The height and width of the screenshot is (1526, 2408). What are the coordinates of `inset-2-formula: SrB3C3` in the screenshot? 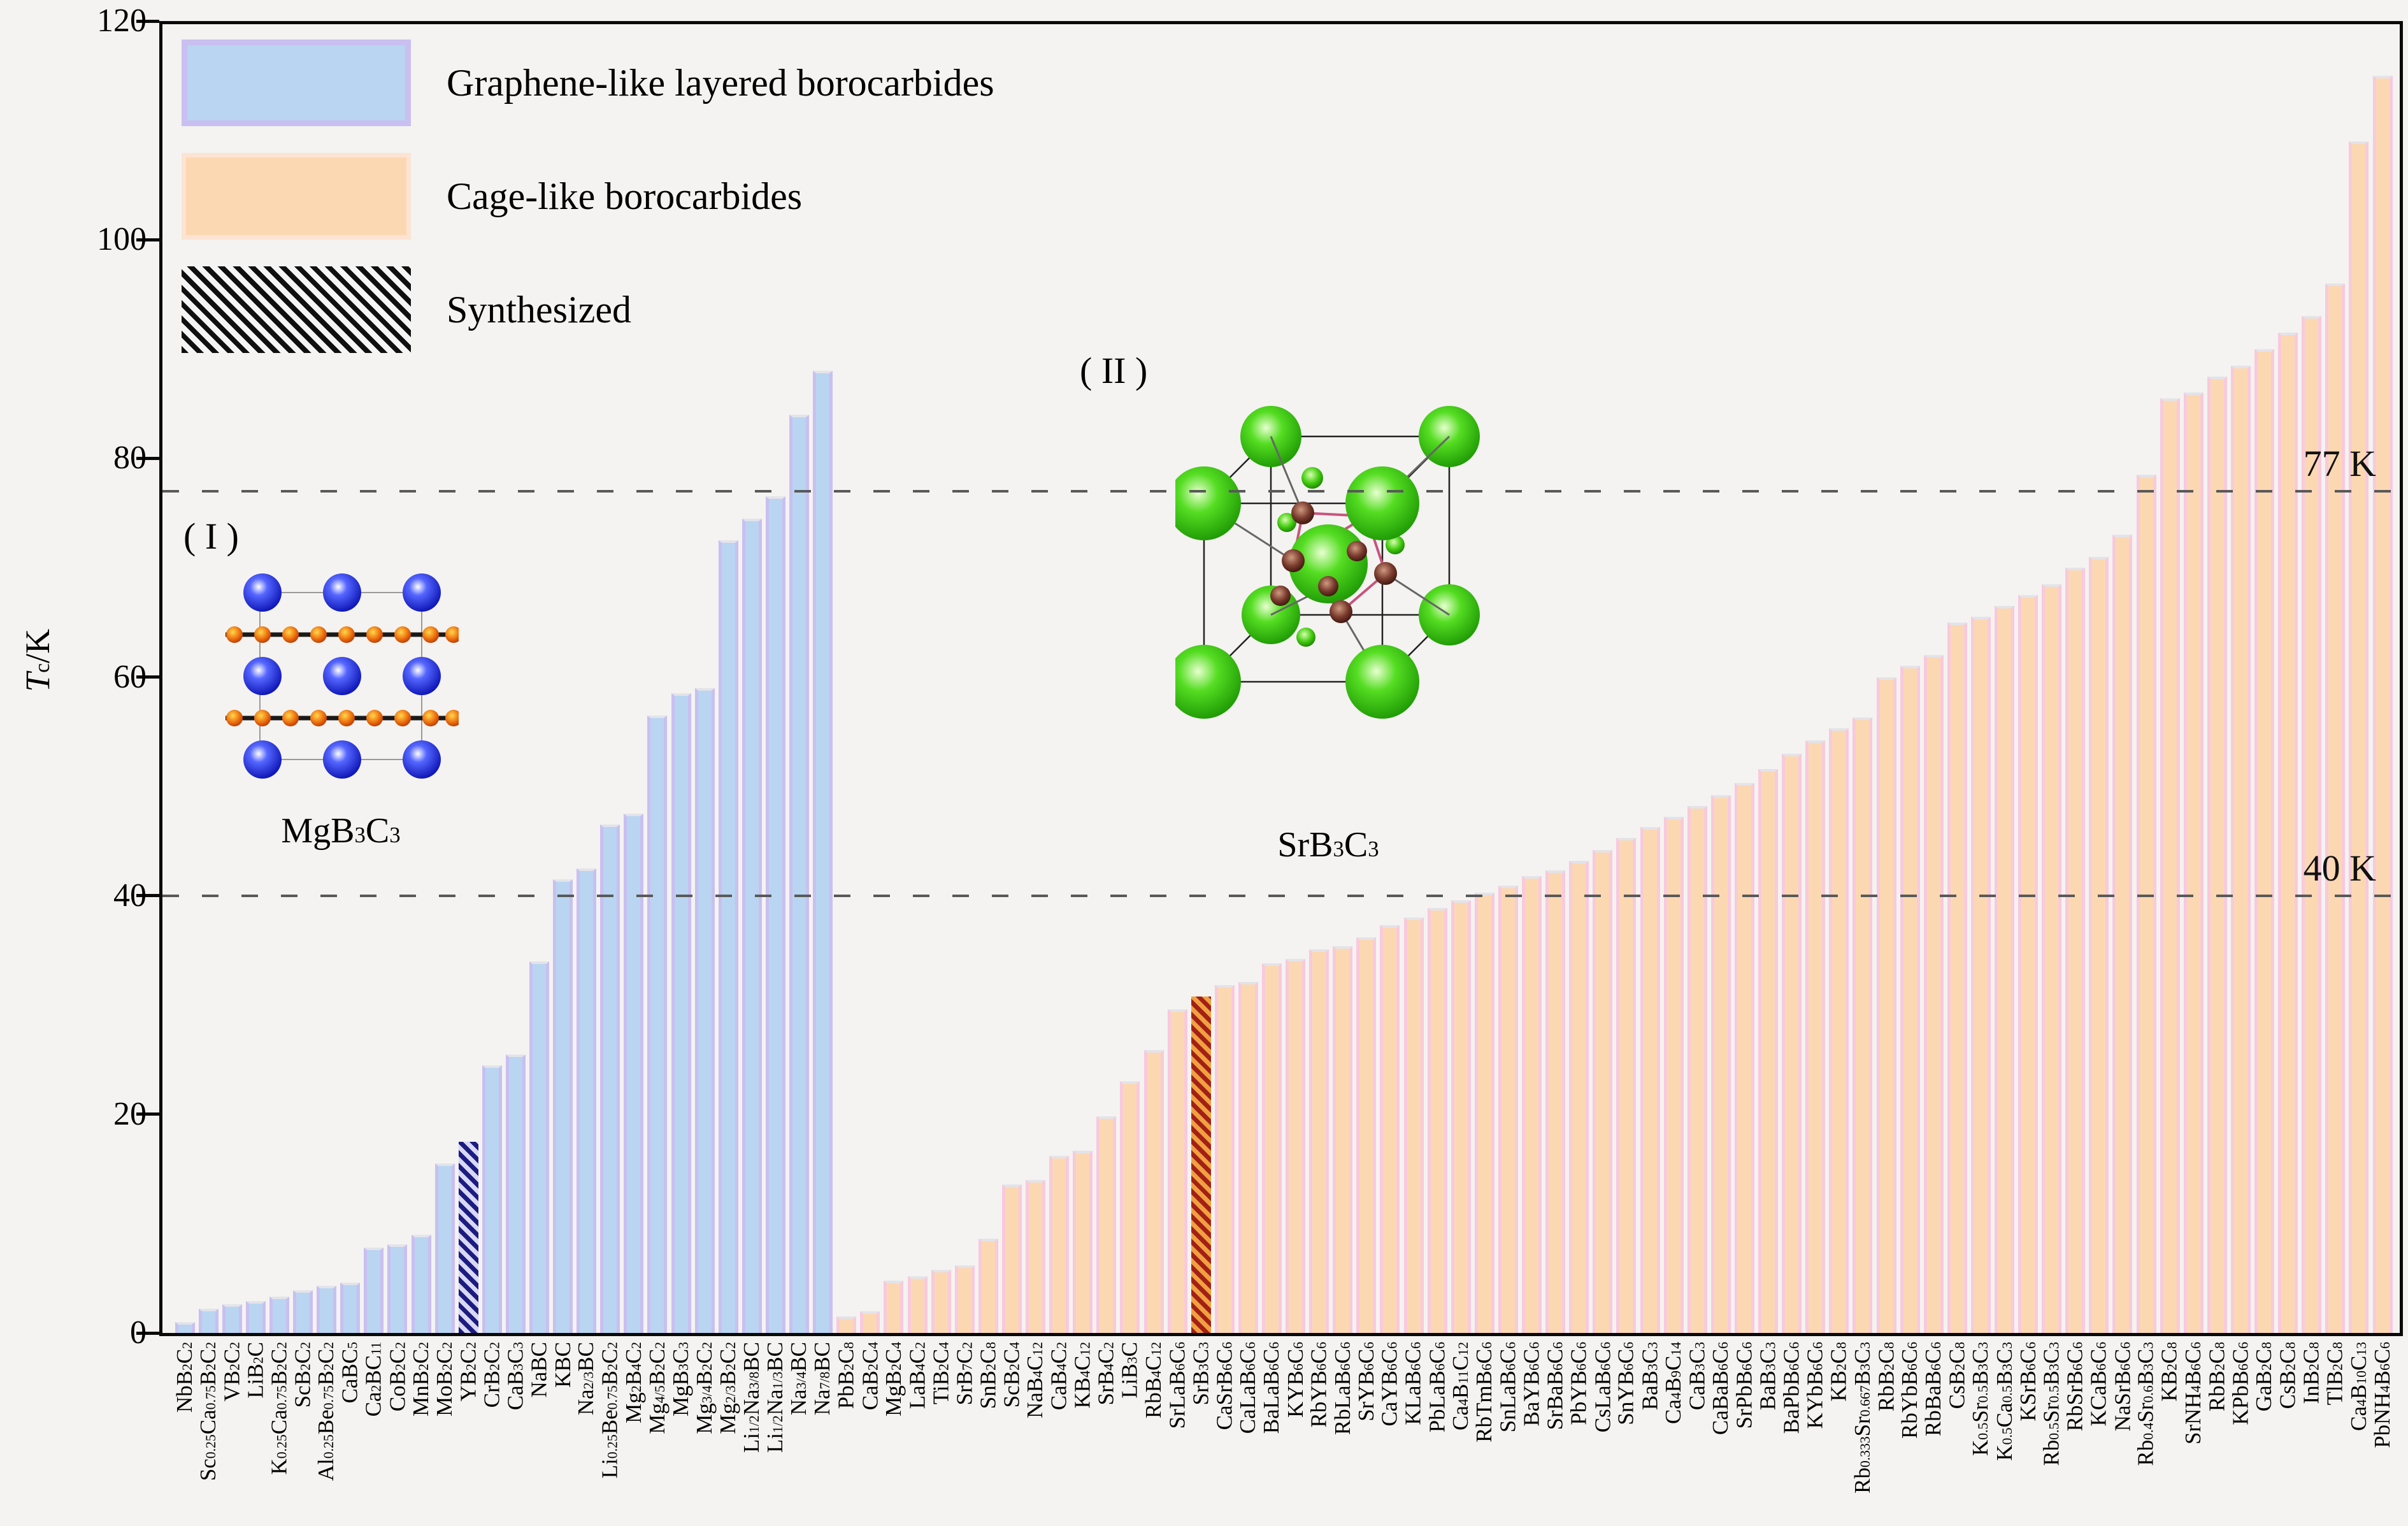 It's located at (1328, 845).